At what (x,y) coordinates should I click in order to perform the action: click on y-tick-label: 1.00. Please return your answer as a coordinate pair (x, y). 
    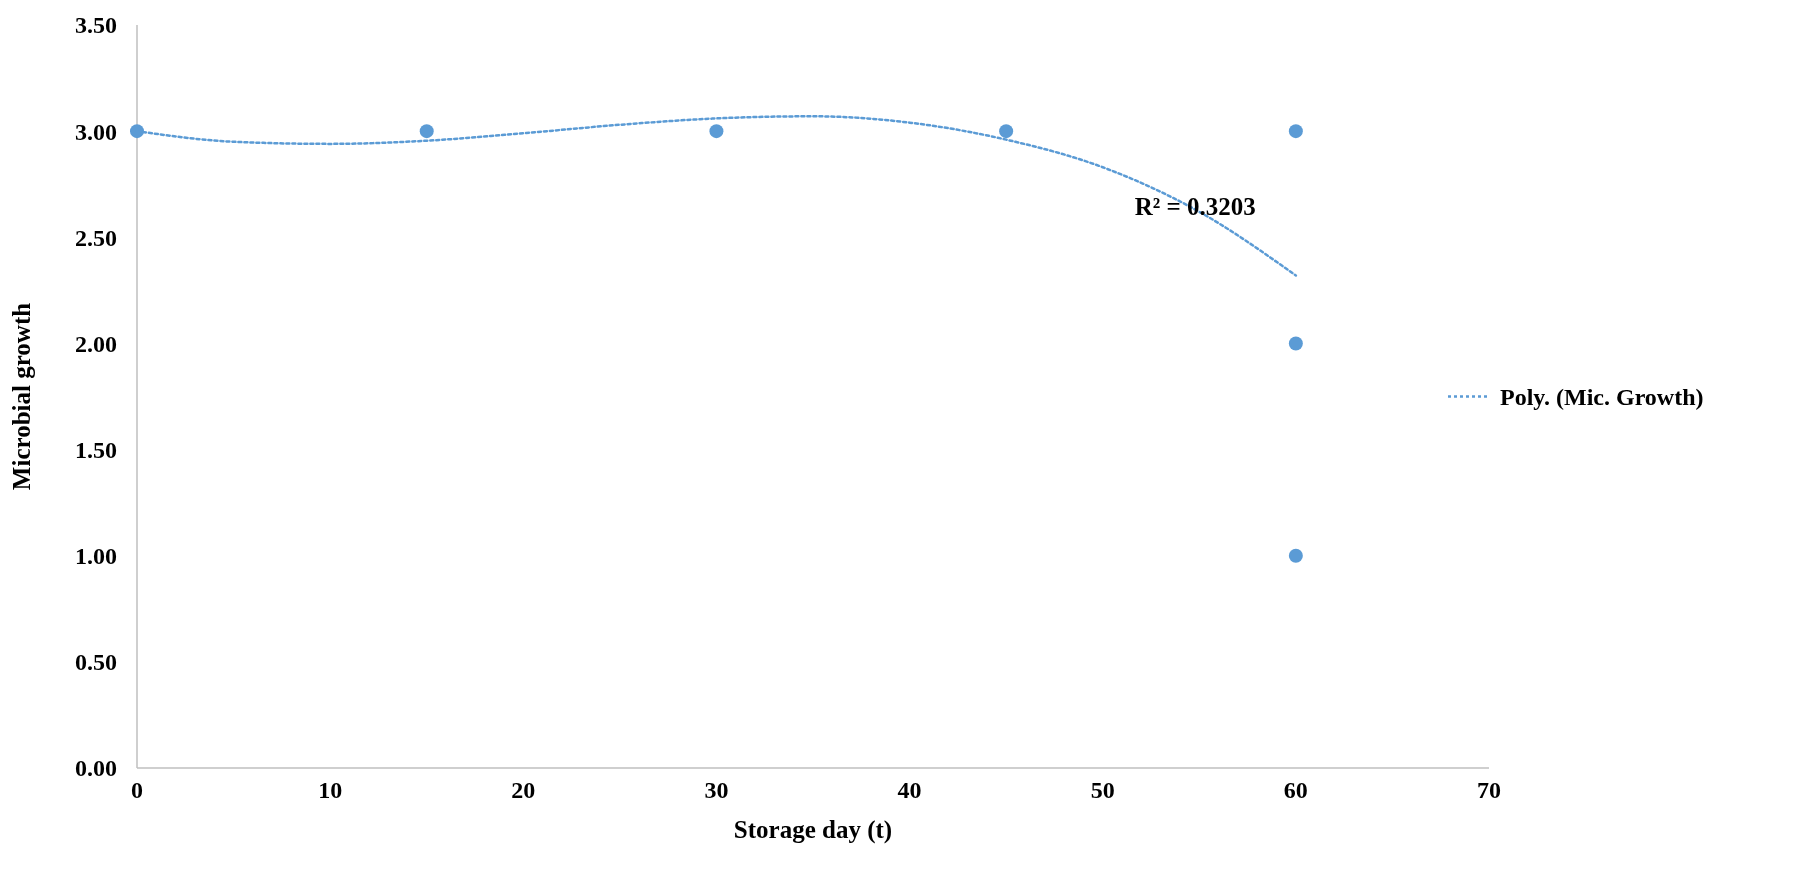
    Looking at the image, I should click on (96, 556).